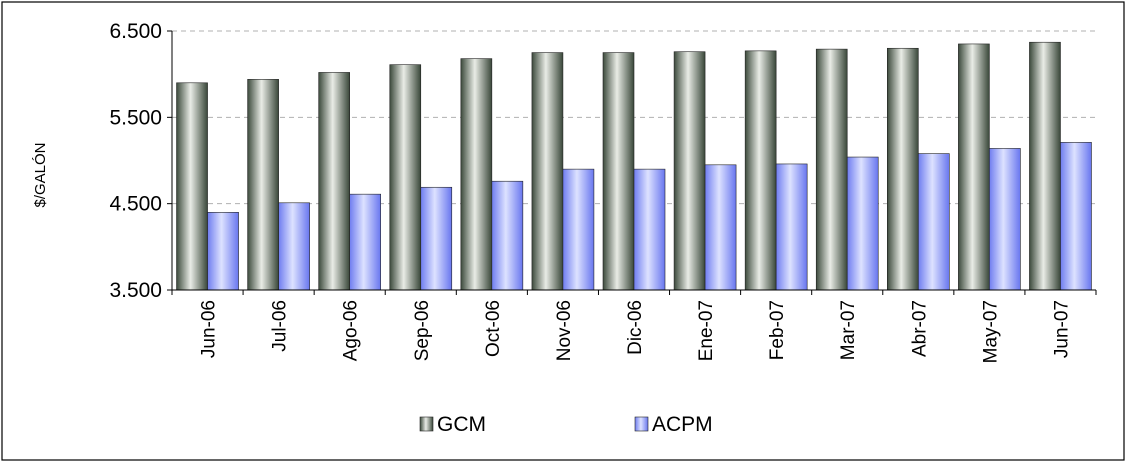 The width and height of the screenshot is (1127, 468). I want to click on x-tick-label: Sep-06, so click(422, 330).